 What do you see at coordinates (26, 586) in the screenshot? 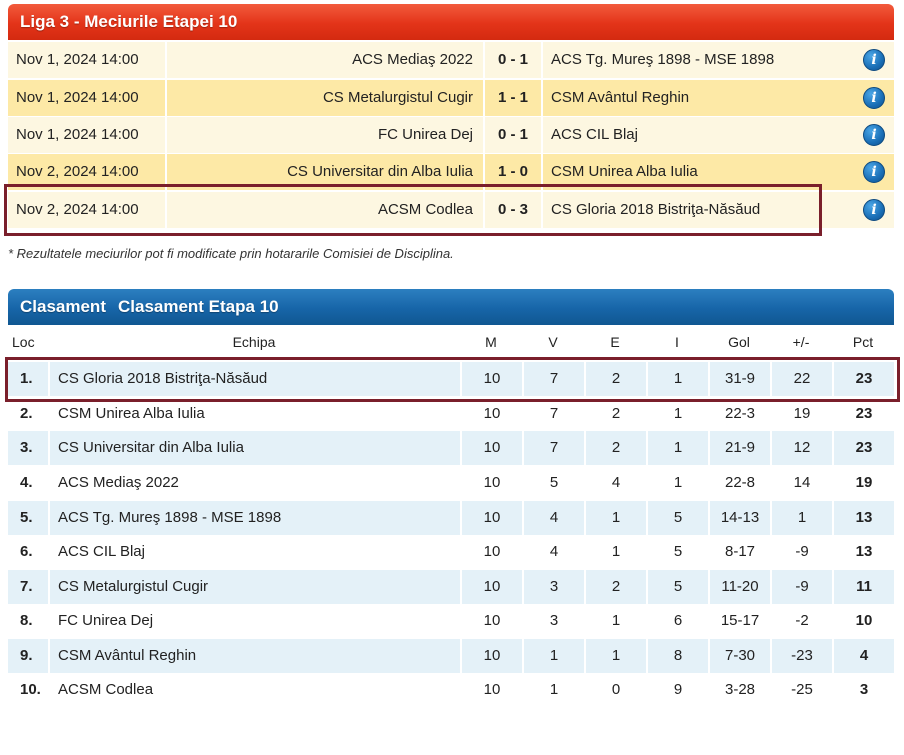
I see `standing-position: 7.` at bounding box center [26, 586].